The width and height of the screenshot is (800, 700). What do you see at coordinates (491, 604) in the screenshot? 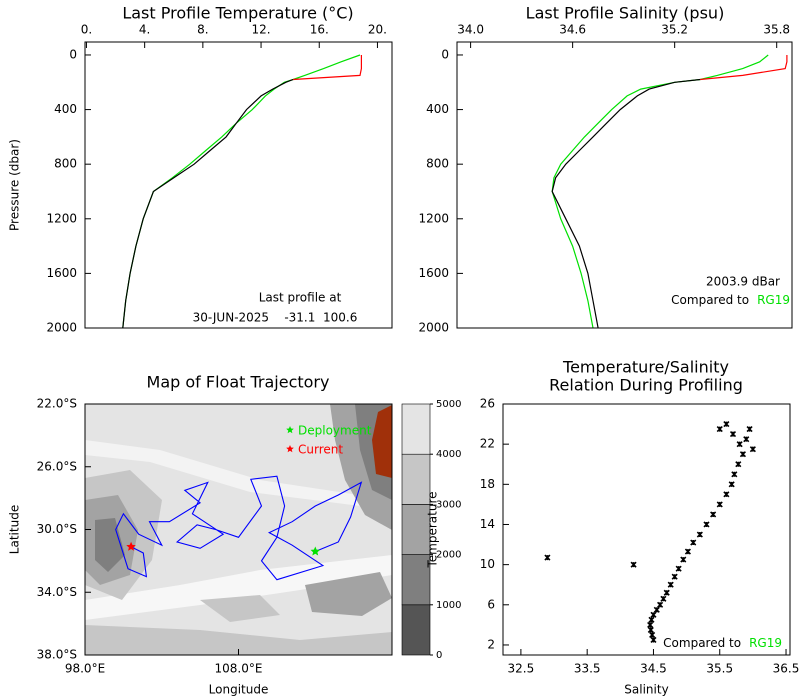
I see `y-tick-label: 6` at bounding box center [491, 604].